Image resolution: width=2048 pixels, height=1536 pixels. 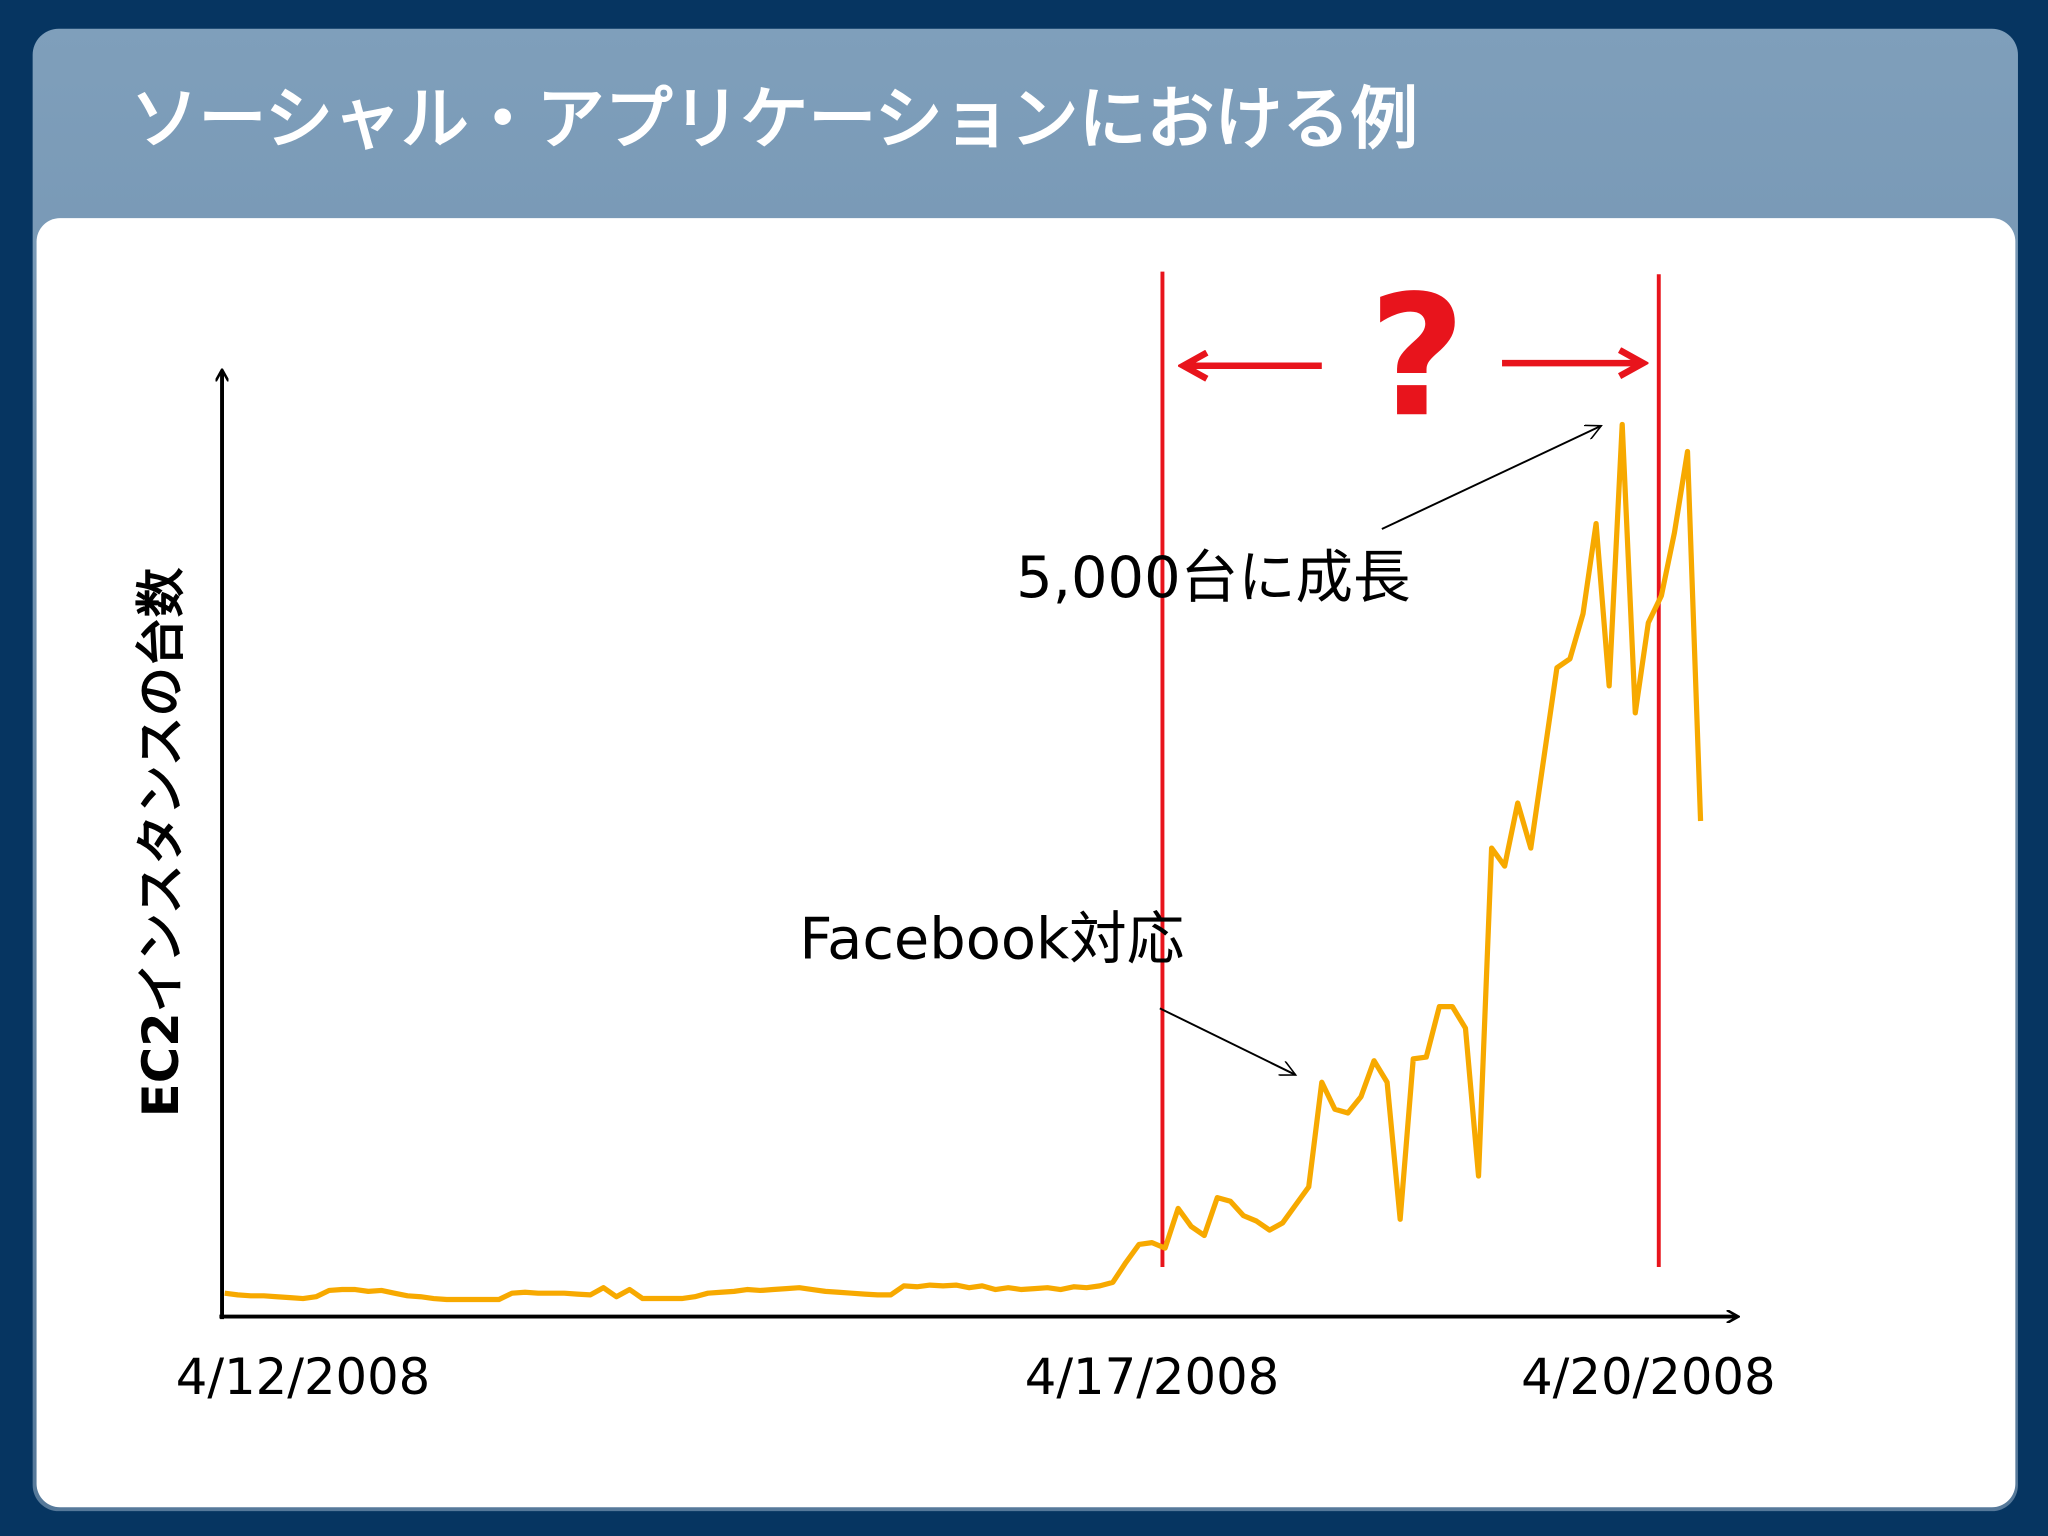 I want to click on x-tick-label: 4/20/2008, so click(x=1648, y=1377).